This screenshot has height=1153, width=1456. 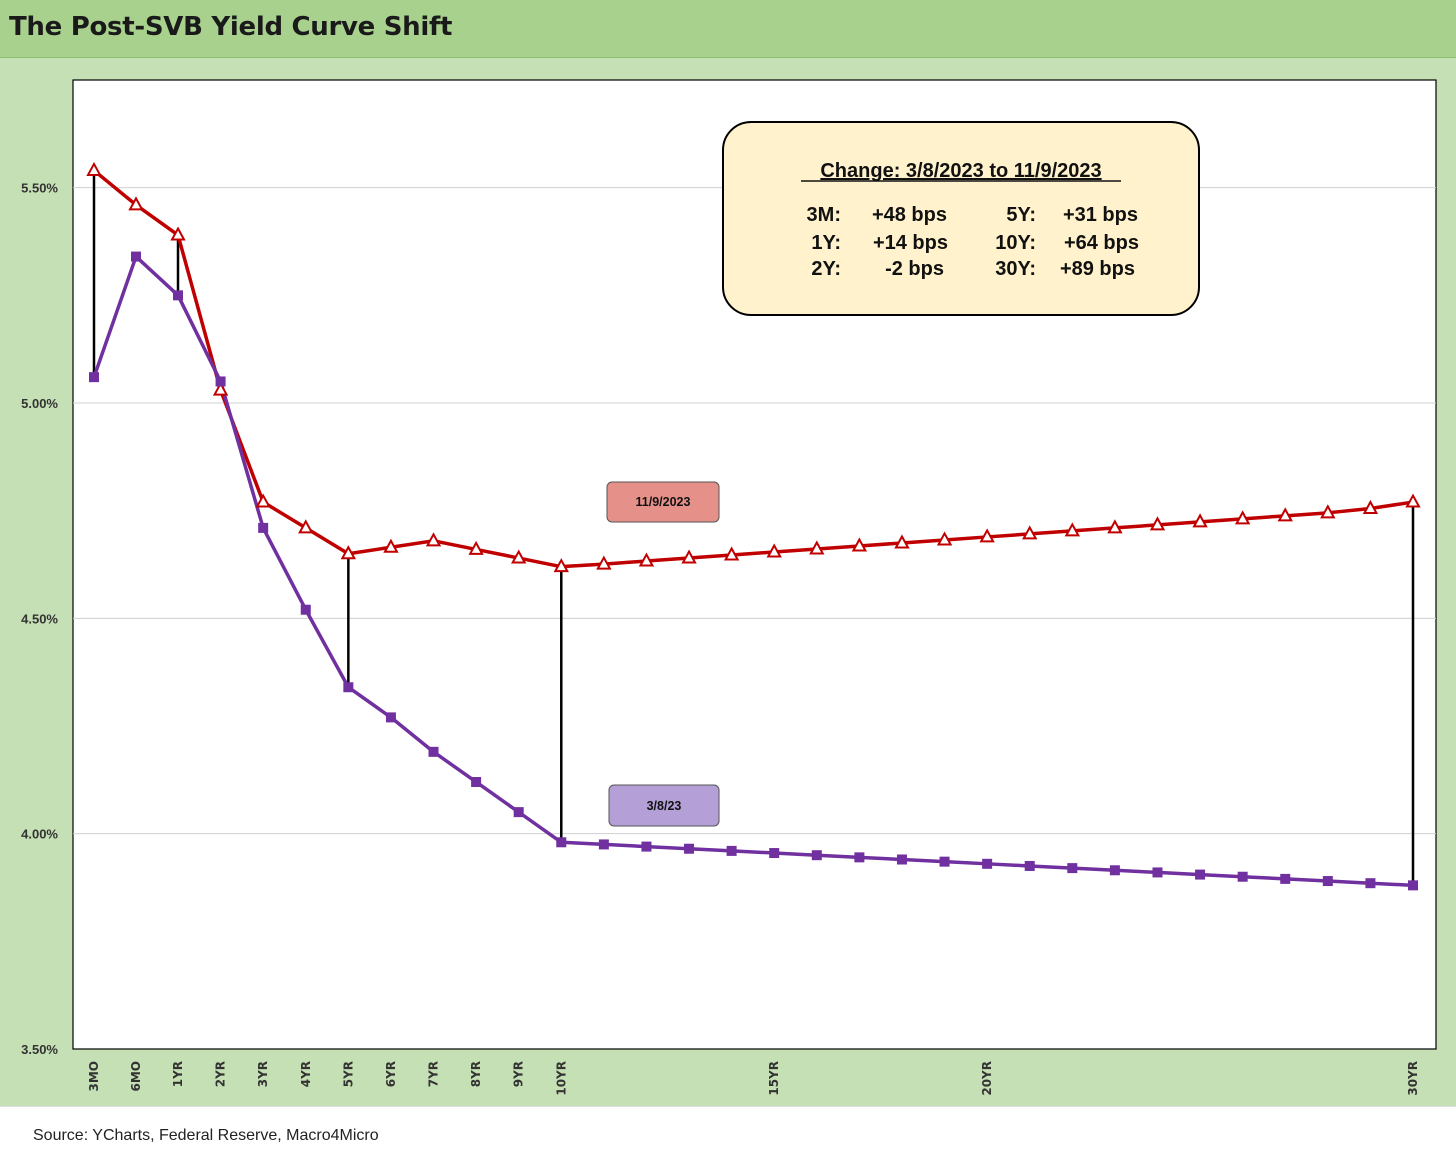 What do you see at coordinates (914, 269) in the screenshot?
I see `change-2y-value: -2 bps` at bounding box center [914, 269].